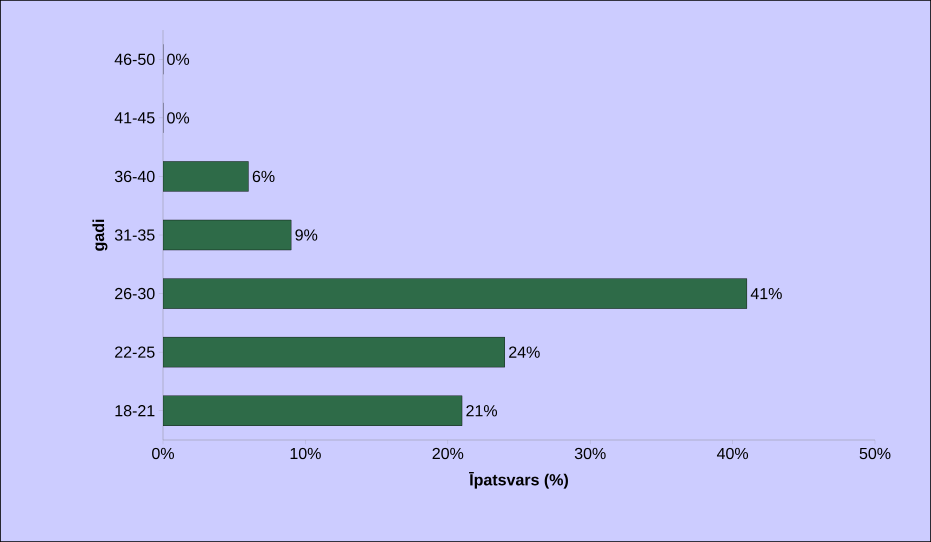 The width and height of the screenshot is (931, 542). I want to click on y-tick-label: 26-30, so click(135, 294).